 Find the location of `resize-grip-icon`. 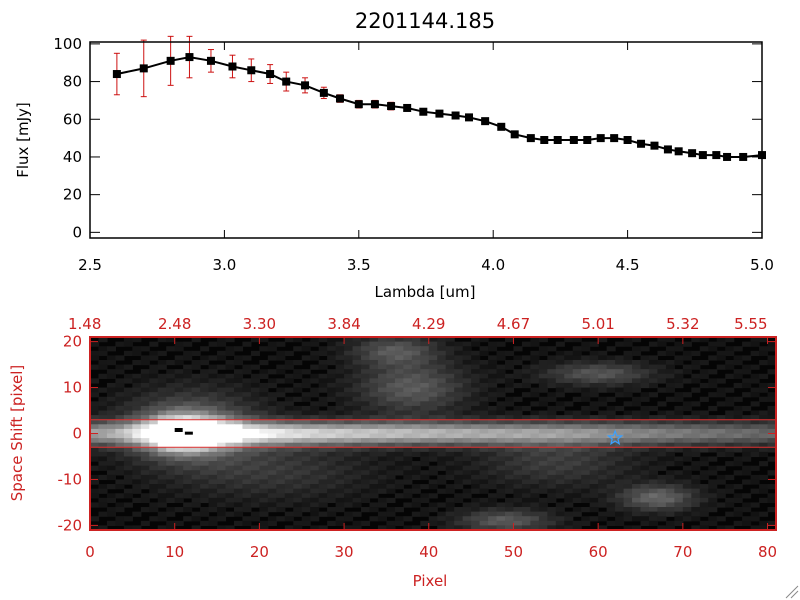

resize-grip-icon is located at coordinates (792, 592).